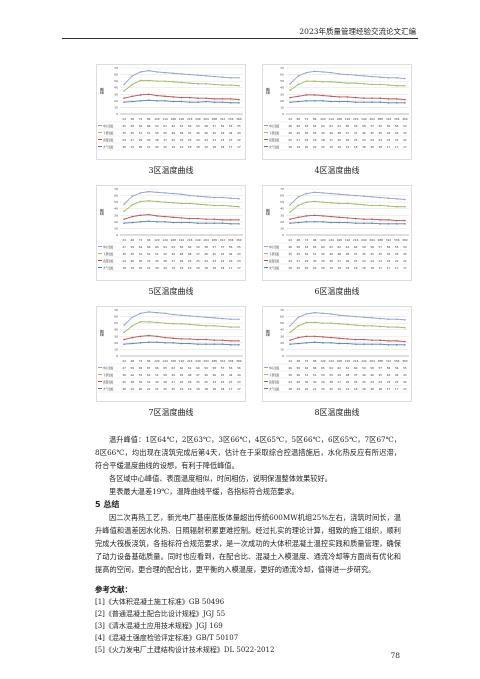 The image size is (480, 679). I want to click on table-value: 50, so click(157, 133).